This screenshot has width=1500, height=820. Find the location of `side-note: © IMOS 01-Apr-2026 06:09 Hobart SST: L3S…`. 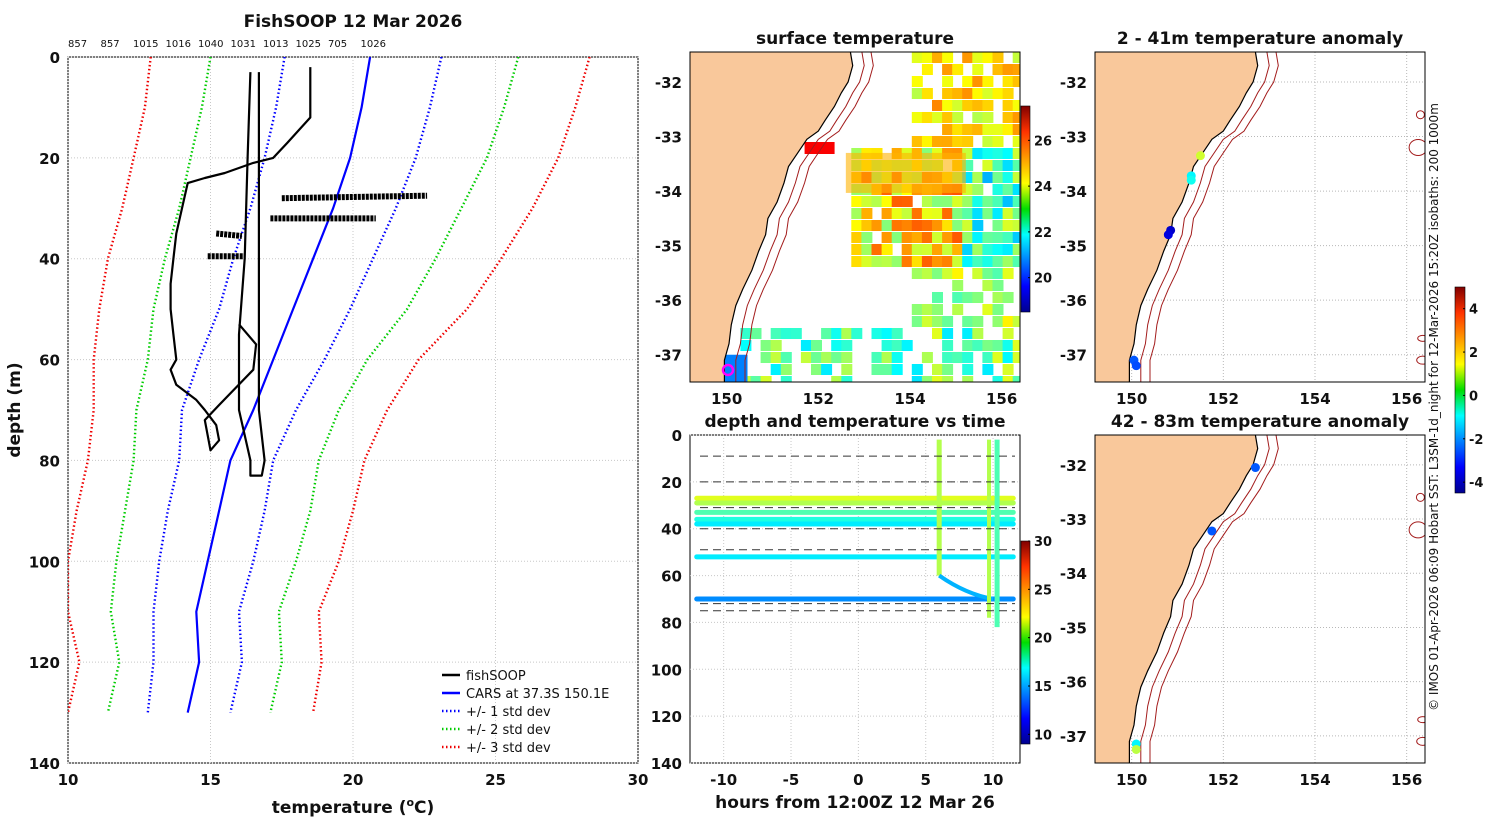

side-note: © IMOS 01-Apr-2026 06:09 Hobart SST: L3S… is located at coordinates (1434, 407).